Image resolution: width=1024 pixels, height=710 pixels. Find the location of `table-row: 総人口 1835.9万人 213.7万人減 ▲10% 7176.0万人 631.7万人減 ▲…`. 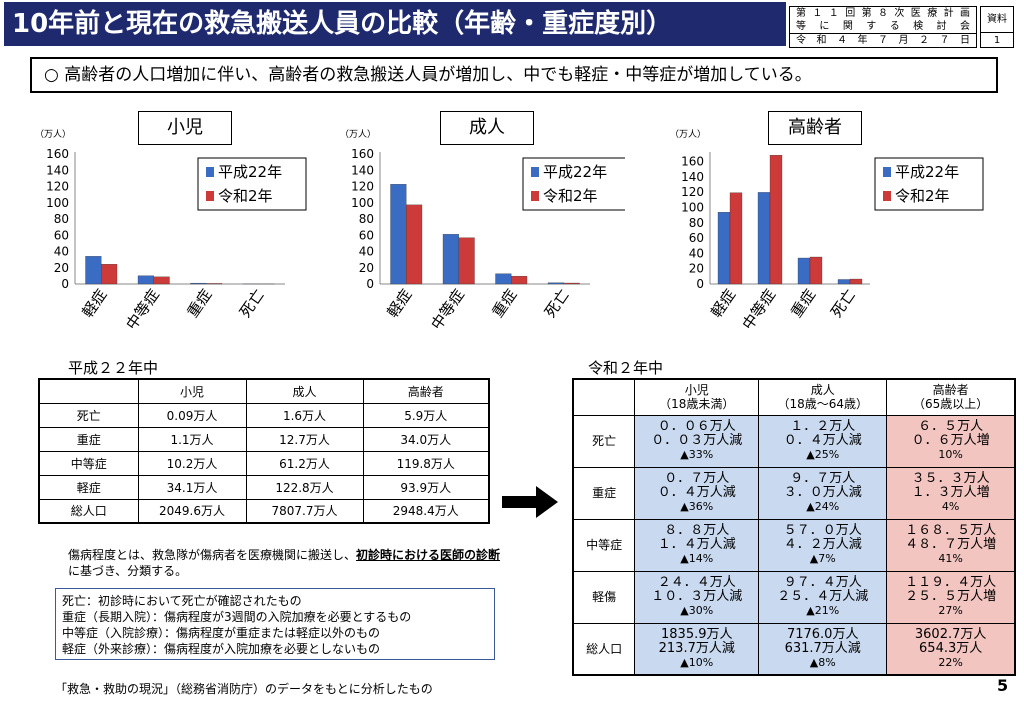

table-row: 総人口 1835.9万人 213.7万人減 ▲10% 7176.0万人 631.7万人減 ▲… is located at coordinates (794, 649).